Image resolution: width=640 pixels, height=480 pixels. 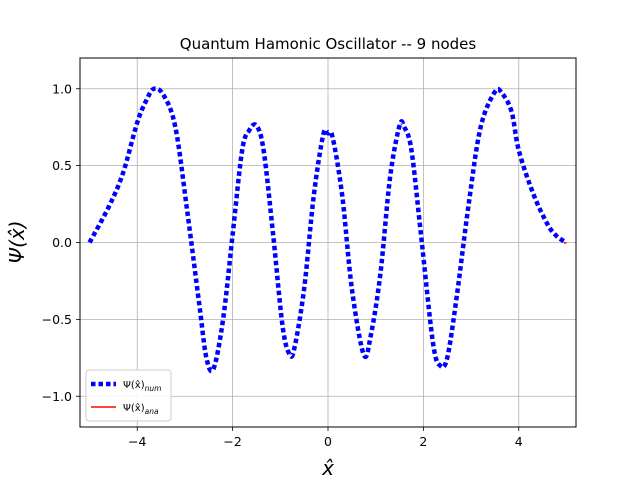 I want to click on legend-label: Ψ(x̂)ana, so click(x=141, y=409).